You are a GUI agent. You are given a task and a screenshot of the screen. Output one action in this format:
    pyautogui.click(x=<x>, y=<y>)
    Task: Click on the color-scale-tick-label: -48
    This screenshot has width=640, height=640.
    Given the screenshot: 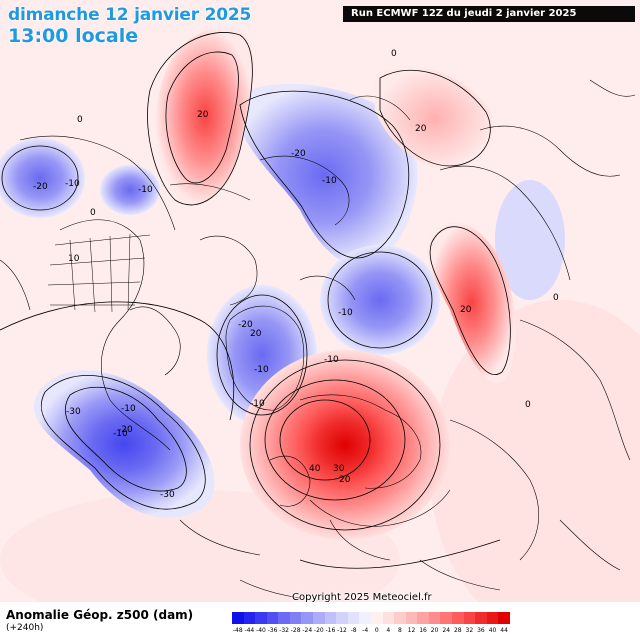 What is the action you would take?
    pyautogui.click(x=237, y=630)
    